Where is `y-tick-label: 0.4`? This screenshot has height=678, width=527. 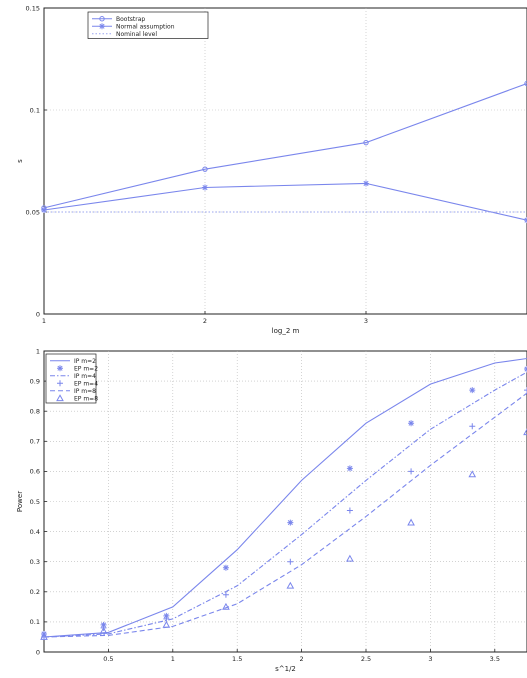 y-tick-label: 0.4 is located at coordinates (35, 532).